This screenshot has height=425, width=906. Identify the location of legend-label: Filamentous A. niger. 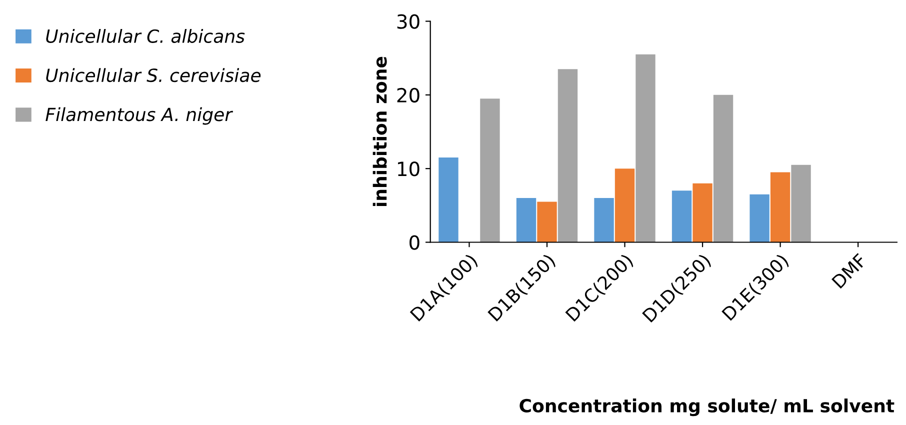
(140, 116).